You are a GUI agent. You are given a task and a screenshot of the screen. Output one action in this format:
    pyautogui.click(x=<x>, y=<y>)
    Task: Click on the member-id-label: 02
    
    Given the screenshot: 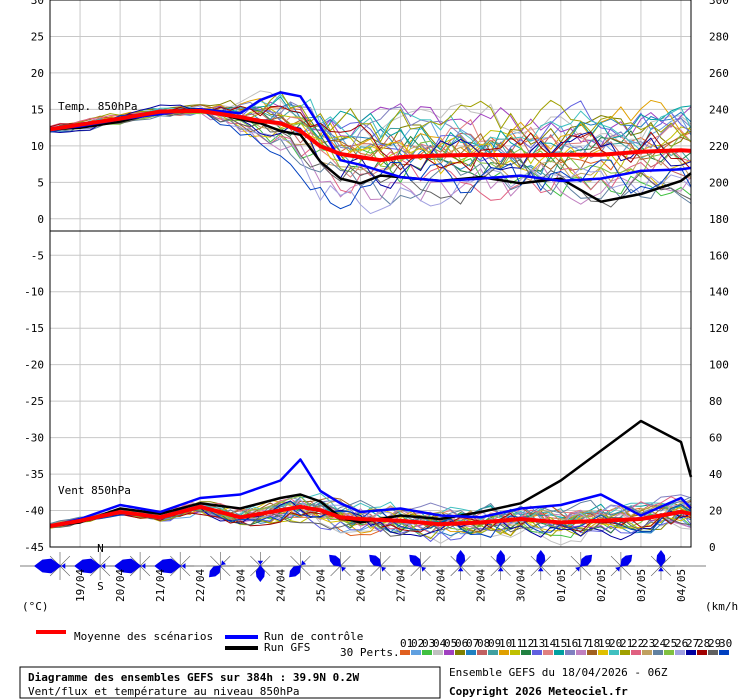 What is the action you would take?
    pyautogui.click(x=417, y=643)
    